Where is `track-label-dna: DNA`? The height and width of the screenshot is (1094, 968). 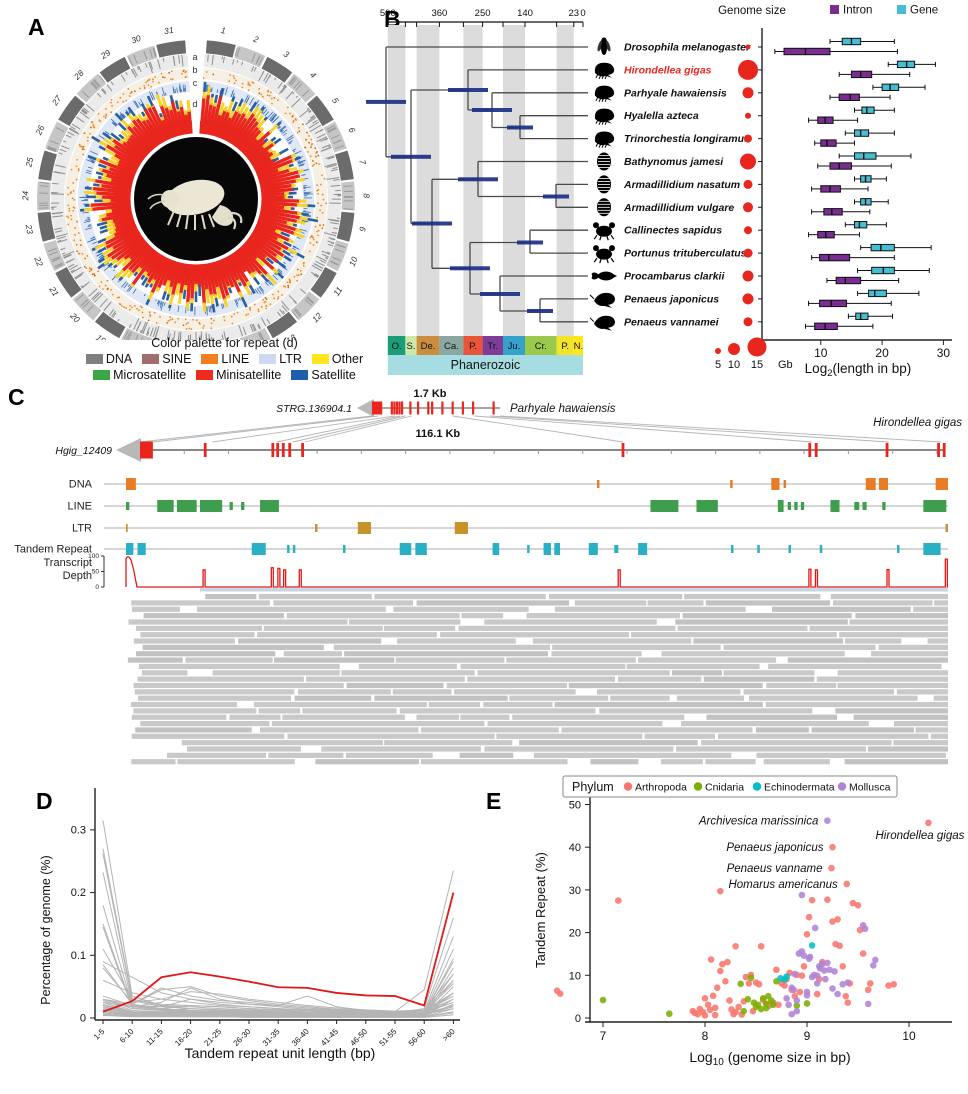
track-label-dna: DNA is located at coordinates (81, 485).